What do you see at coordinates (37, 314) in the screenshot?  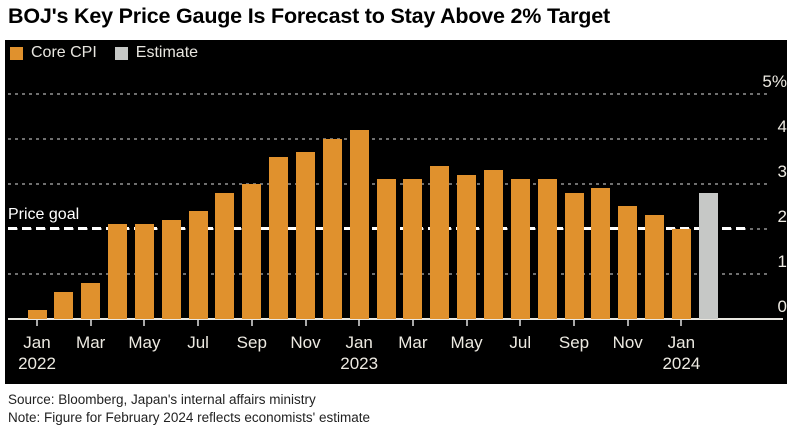 I see `bar-jan-2022` at bounding box center [37, 314].